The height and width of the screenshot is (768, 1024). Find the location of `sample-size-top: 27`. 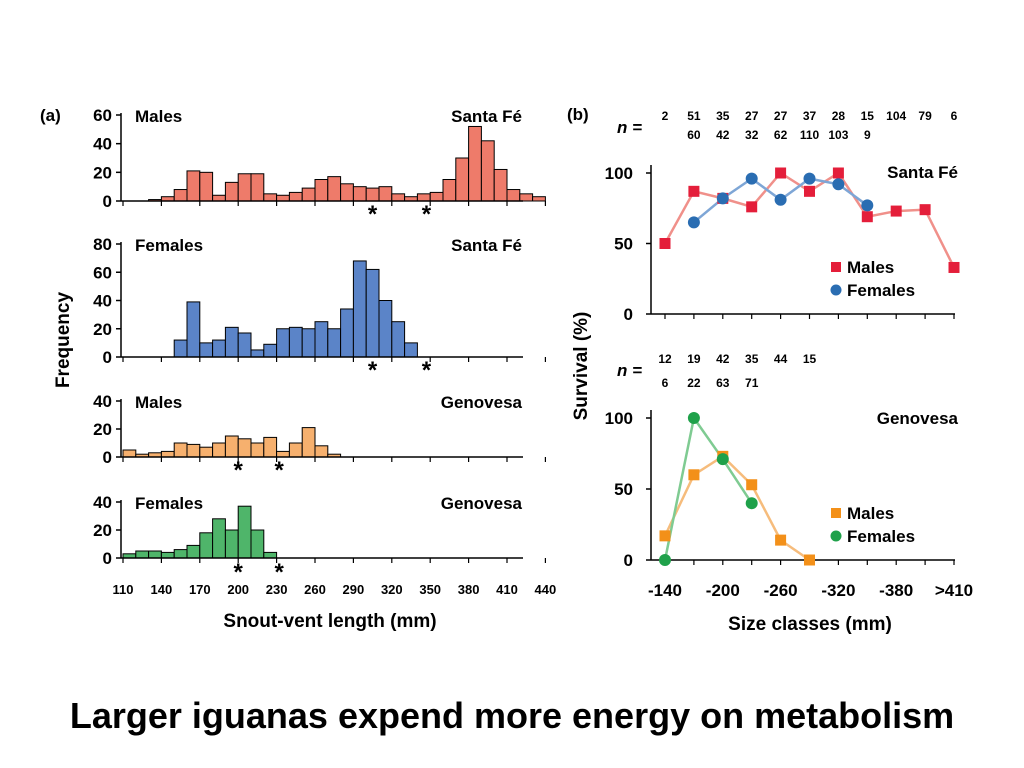

sample-size-top: 27 is located at coordinates (781, 116).